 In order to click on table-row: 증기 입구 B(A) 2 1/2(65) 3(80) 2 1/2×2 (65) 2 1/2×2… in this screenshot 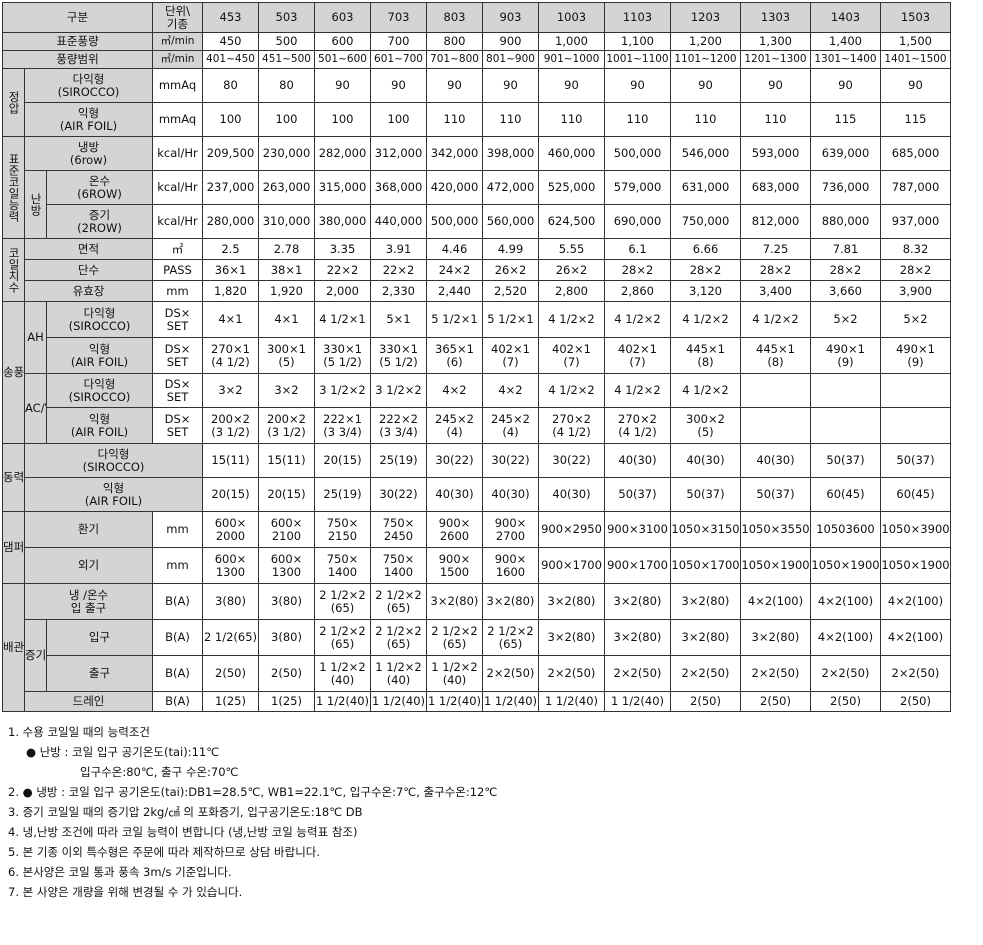, I will do `click(477, 655)`.